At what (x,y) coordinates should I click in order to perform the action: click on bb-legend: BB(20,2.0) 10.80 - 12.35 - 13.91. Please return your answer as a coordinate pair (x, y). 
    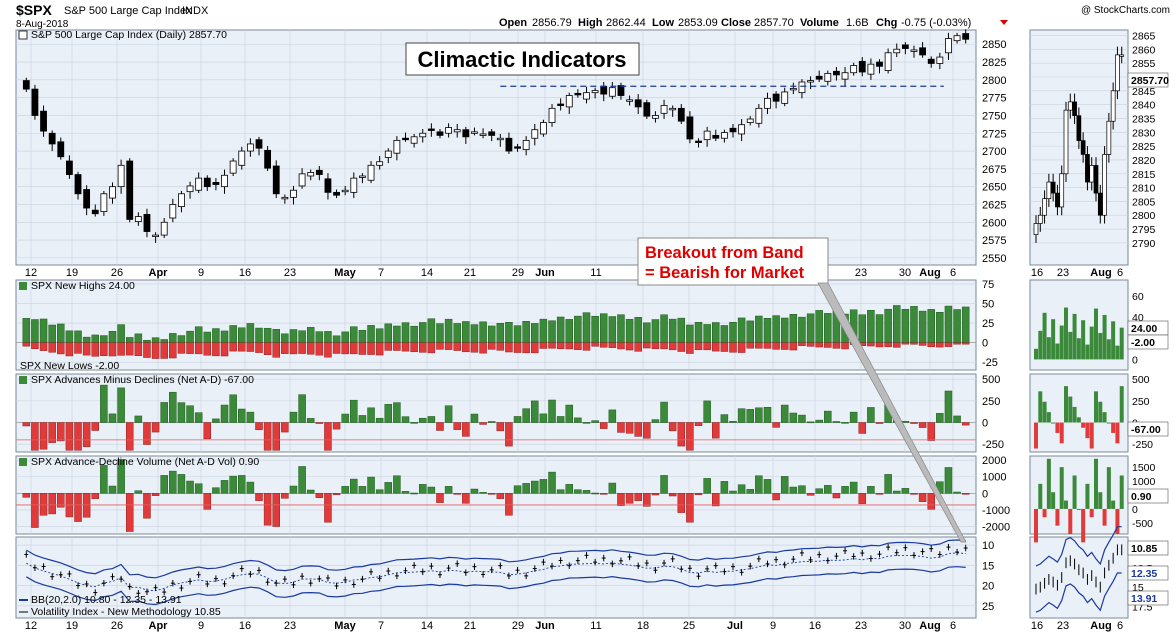
    Looking at the image, I should click on (106, 600).